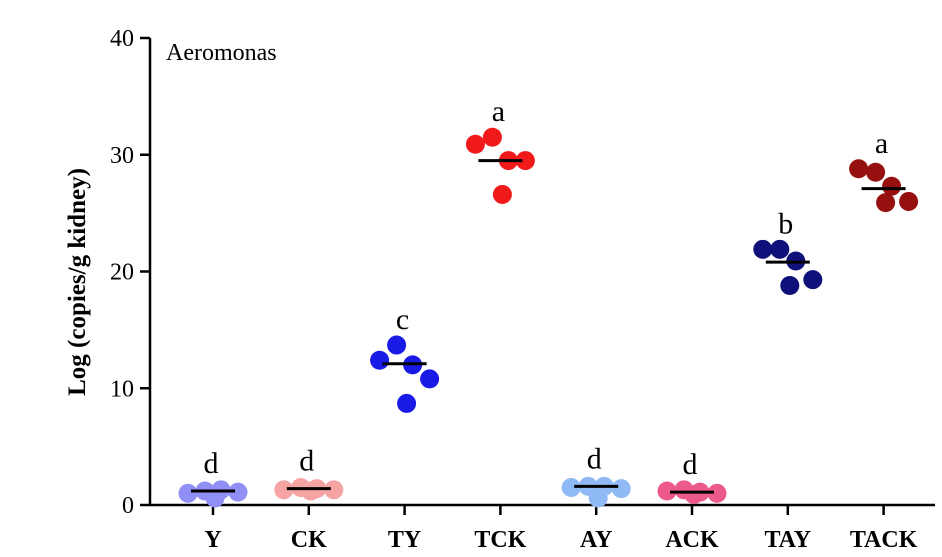 The image size is (942, 557). Describe the element at coordinates (221, 53) in the screenshot. I see `chart-title: Aeromonas` at that location.